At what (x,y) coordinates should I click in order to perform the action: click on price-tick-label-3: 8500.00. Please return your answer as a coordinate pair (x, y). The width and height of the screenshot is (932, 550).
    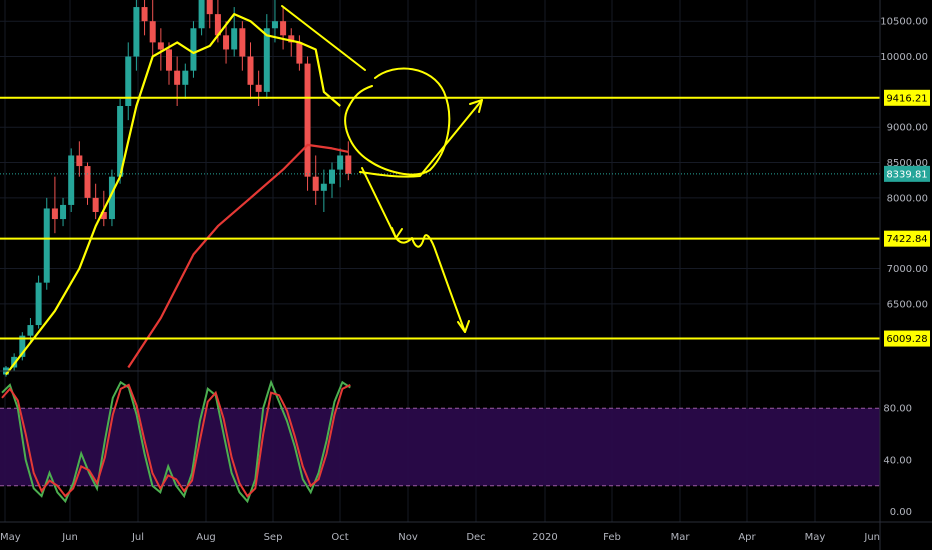
    Looking at the image, I should click on (907, 163).